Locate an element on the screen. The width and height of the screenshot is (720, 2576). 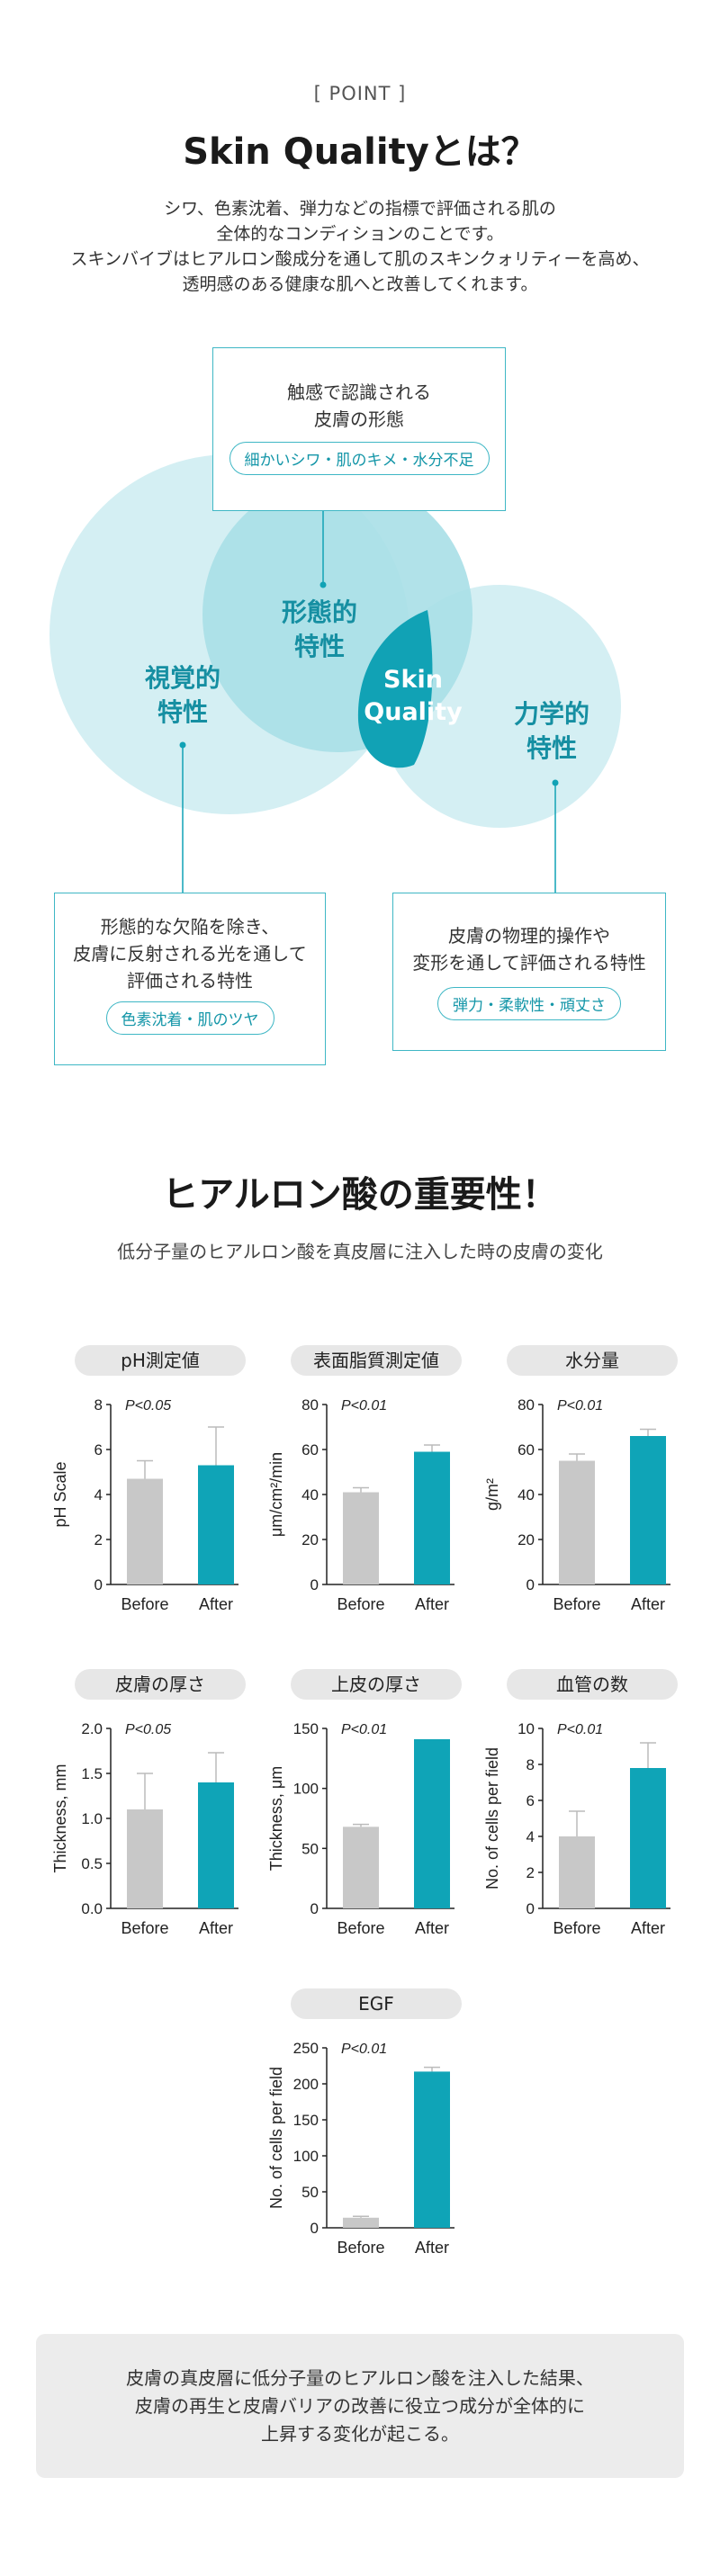
chart-svg: 0 50 100 150 Thickness, μm P<0.01 Before After is located at coordinates (361, 1829).